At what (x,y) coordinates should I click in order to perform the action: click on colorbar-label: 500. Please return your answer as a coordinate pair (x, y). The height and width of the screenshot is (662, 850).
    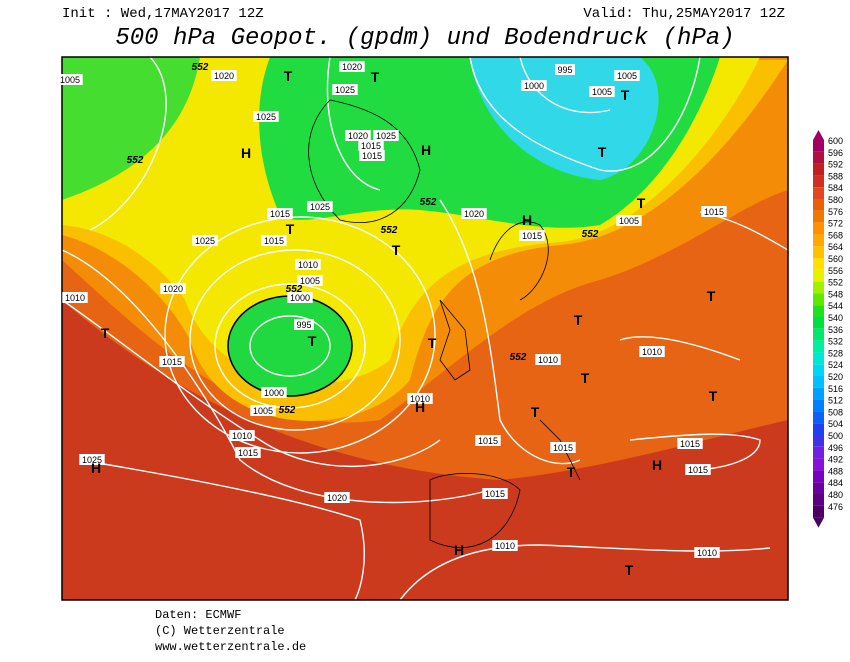
    Looking at the image, I should click on (835, 436).